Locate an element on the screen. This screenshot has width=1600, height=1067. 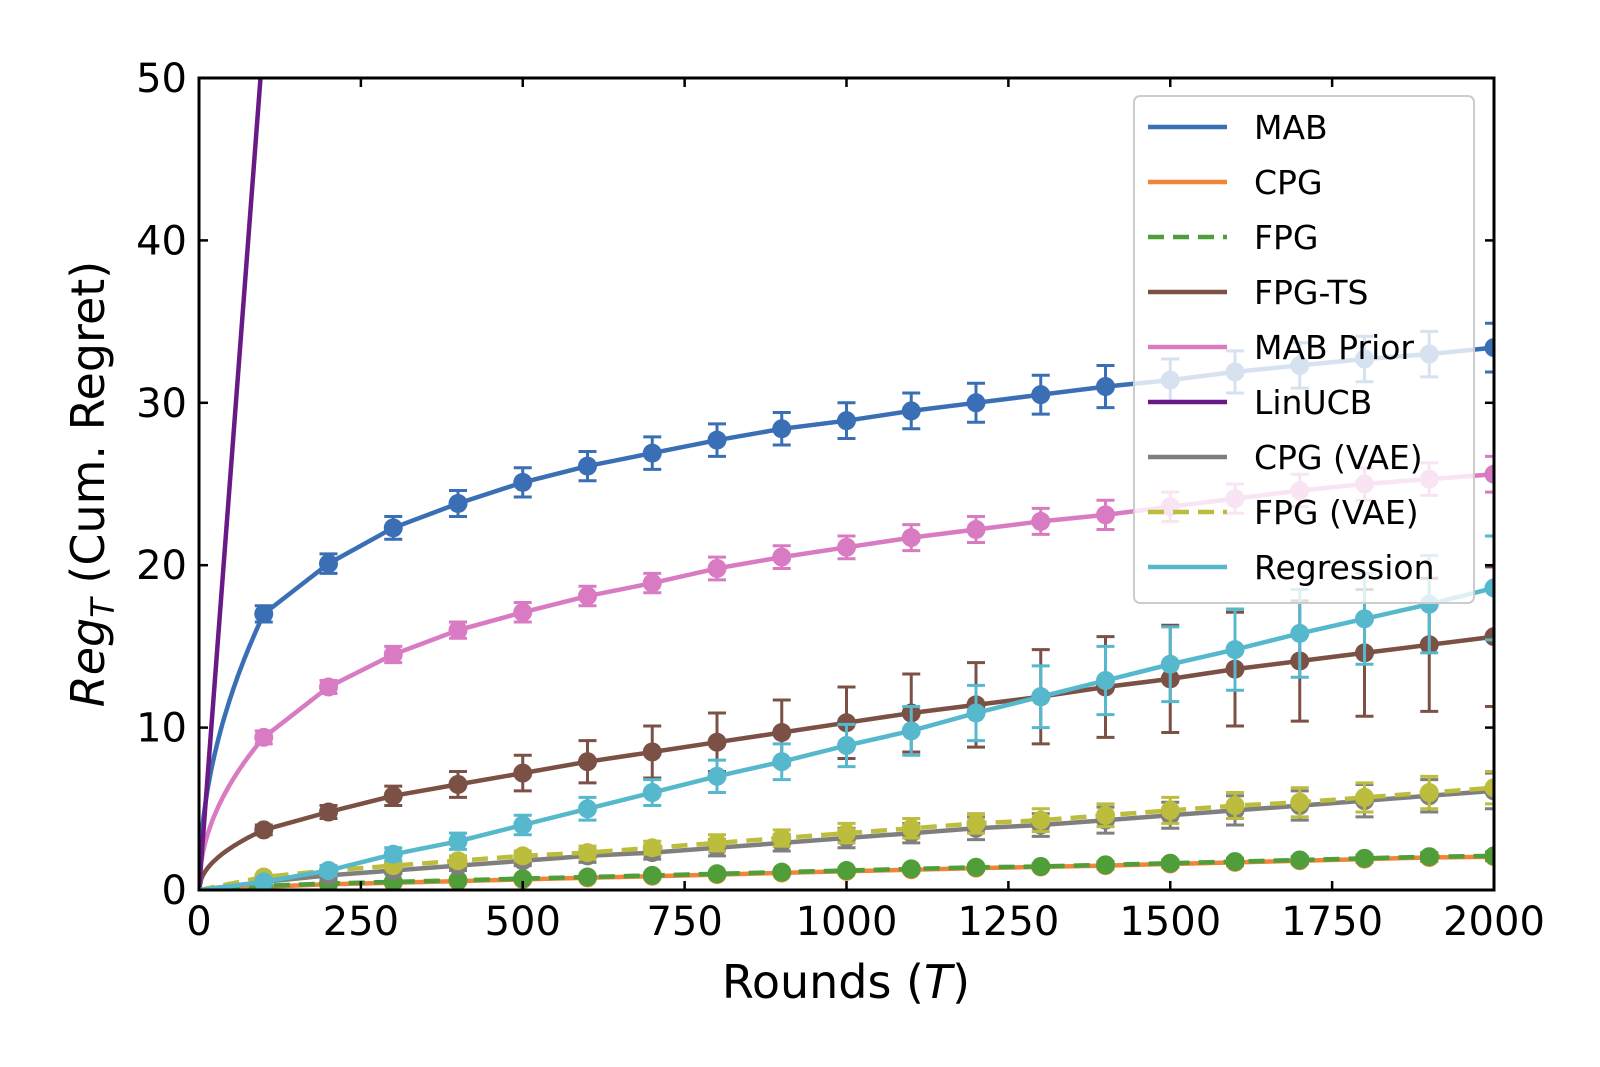
legend-label: Regression is located at coordinates (1344, 567).